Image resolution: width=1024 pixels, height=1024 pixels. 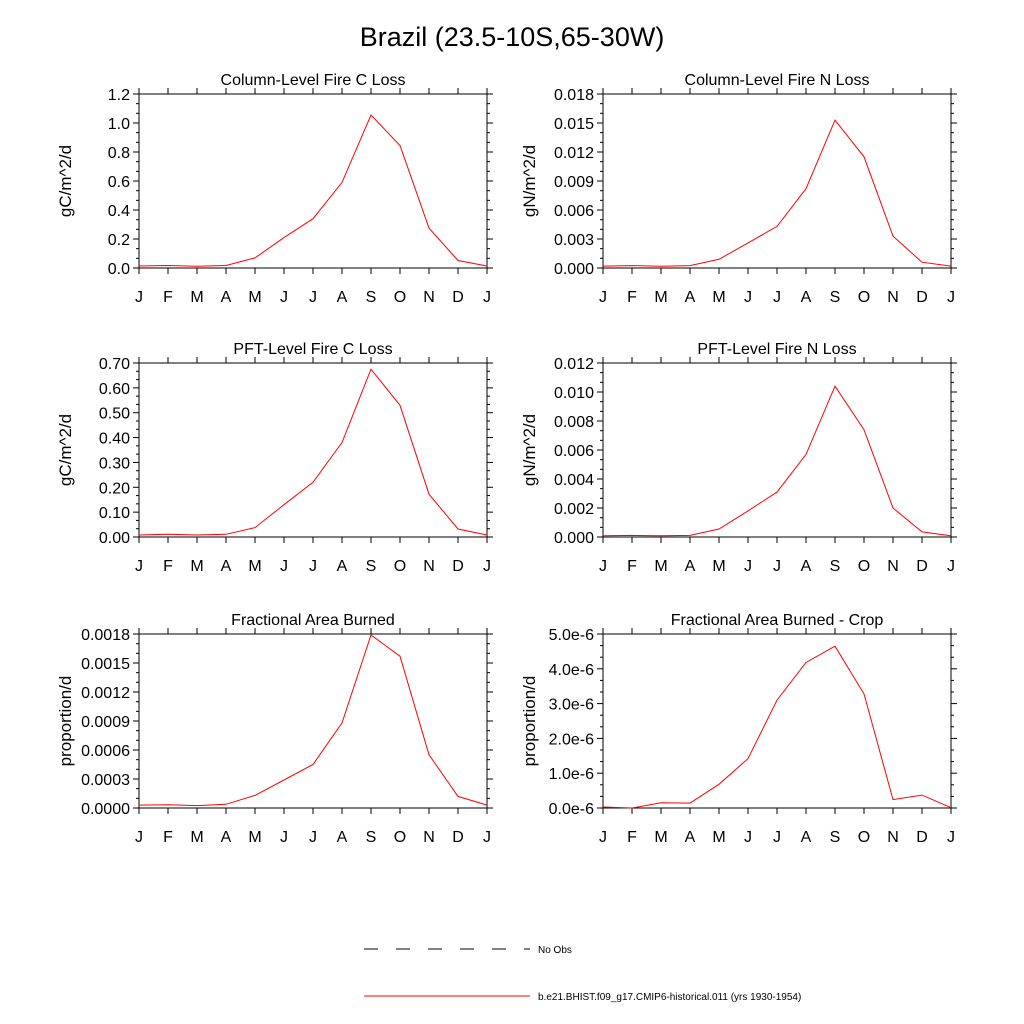 I want to click on panel-title: Fractional Area Burned - Crop, so click(x=777, y=620).